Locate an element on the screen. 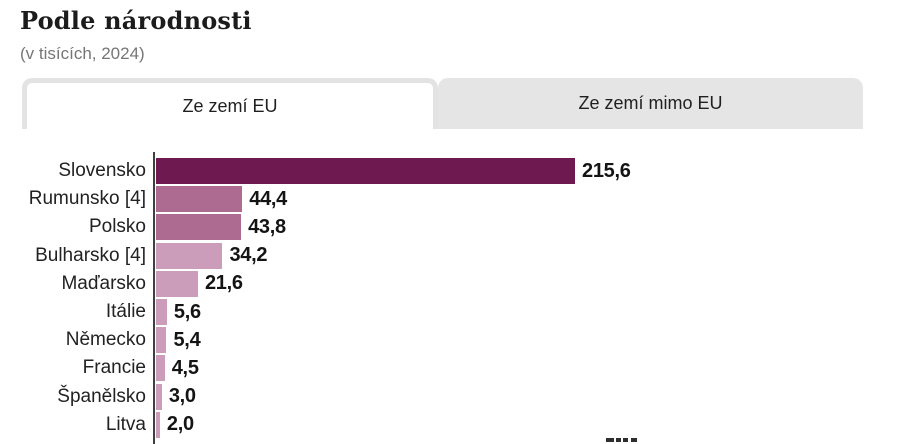  bar-value-label: 3,0 is located at coordinates (182, 396).